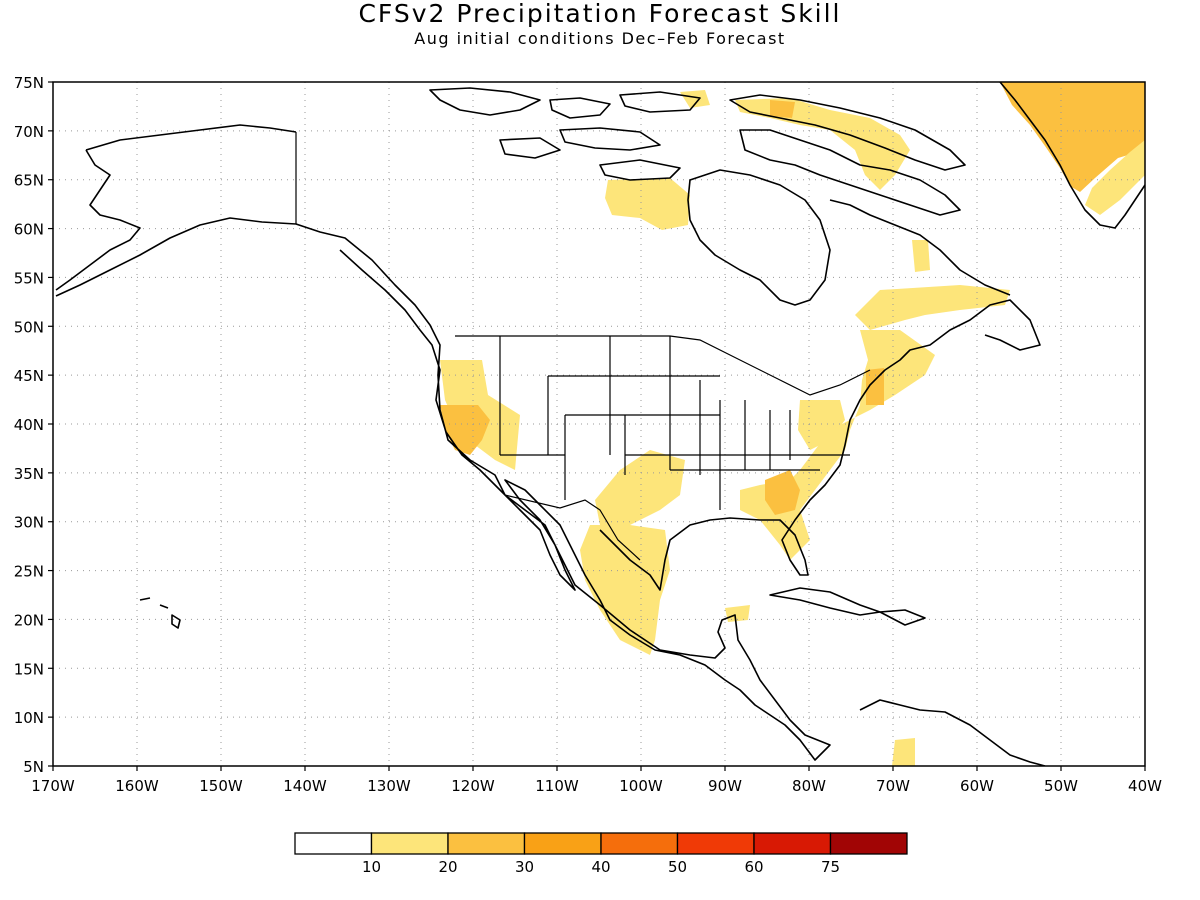 The image size is (1200, 900). Describe the element at coordinates (600, 14) in the screenshot. I see `map-title: CFSv2 Precipitation Forecast Skill` at that location.